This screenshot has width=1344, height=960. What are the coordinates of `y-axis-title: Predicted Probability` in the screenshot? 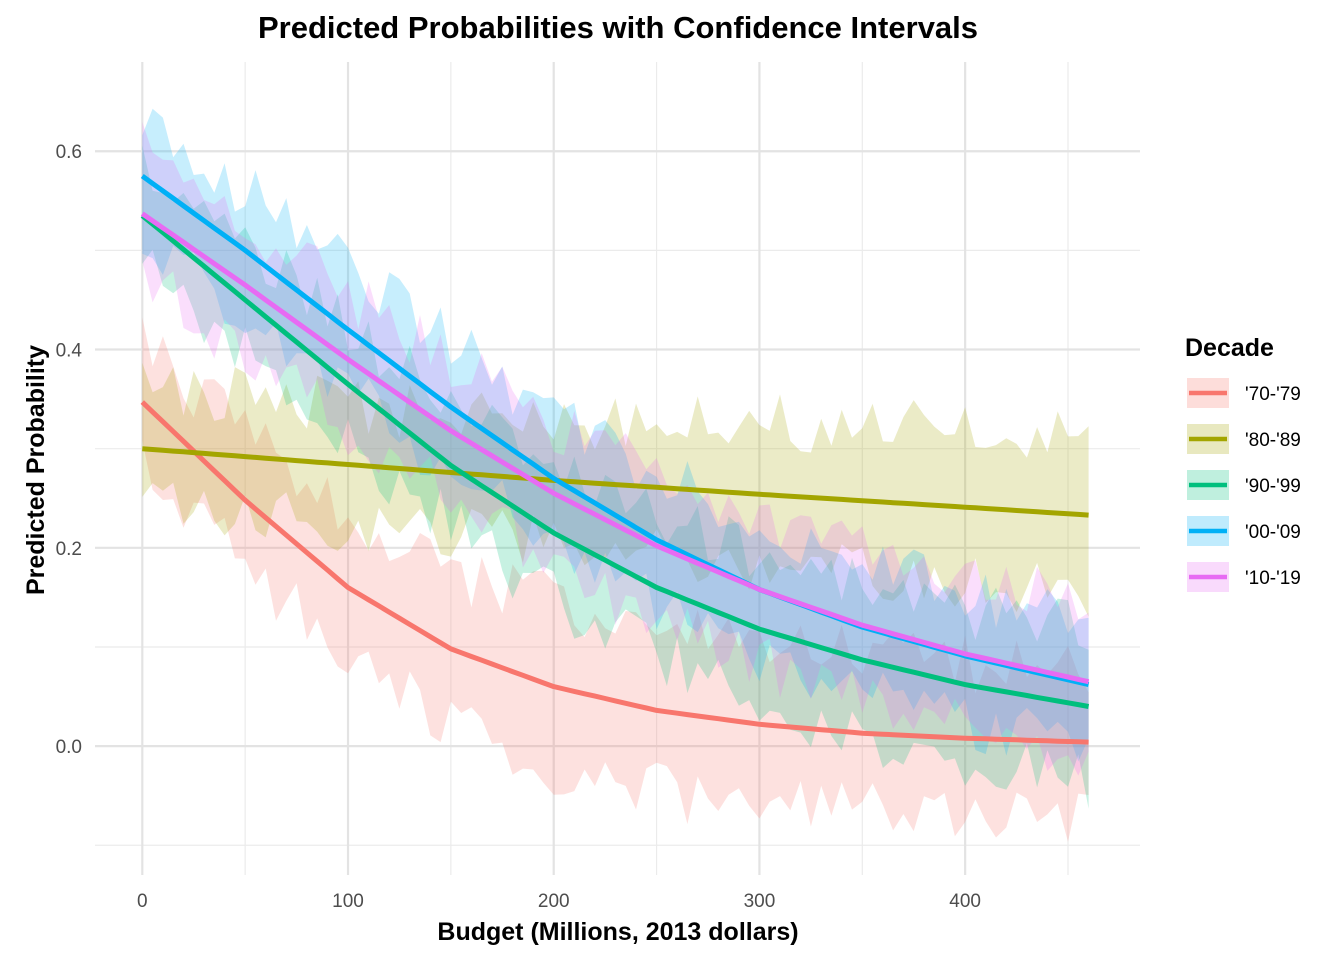 It's located at (36, 470).